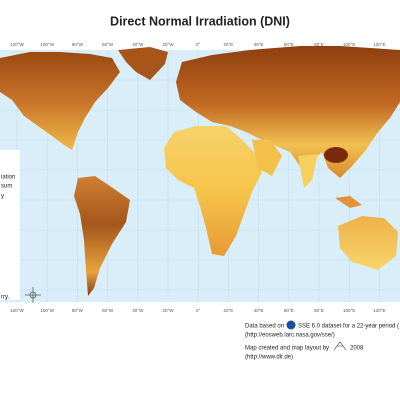  I want to click on credit-text: (http://www.dlr.de), so click(269, 358).